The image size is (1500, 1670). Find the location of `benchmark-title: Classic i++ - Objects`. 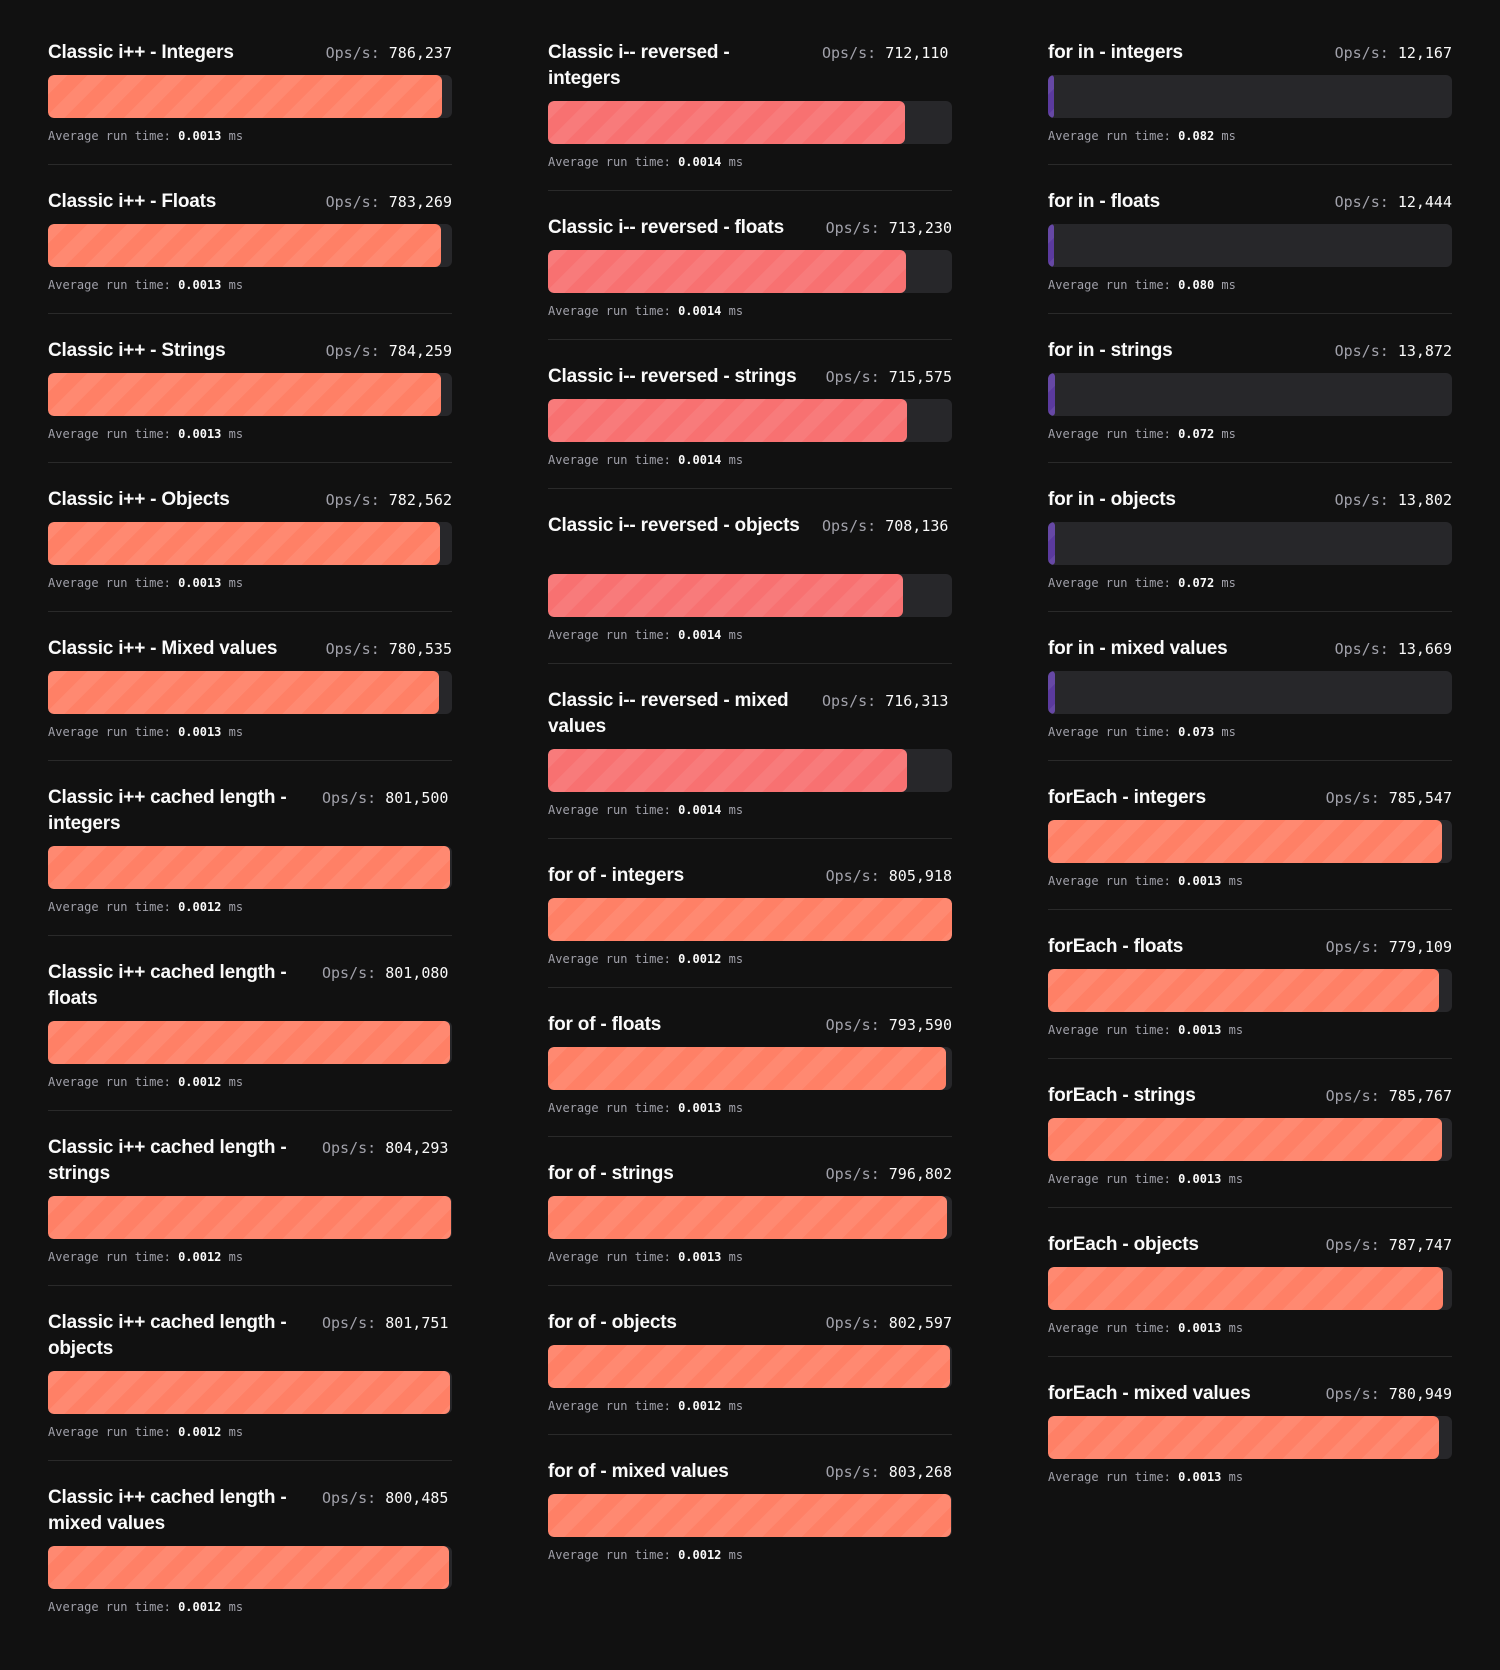

benchmark-title: Classic i++ - Objects is located at coordinates (139, 499).